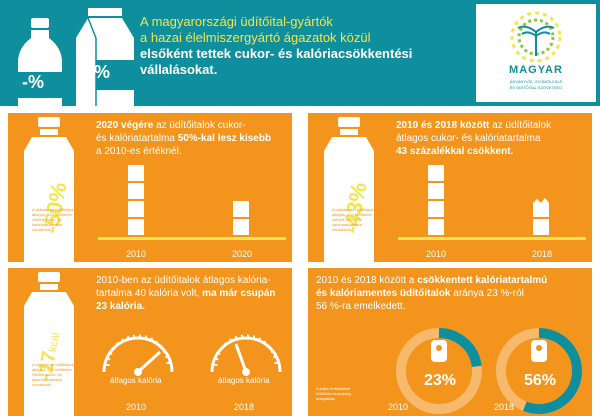 Image resolution: width=600 pixels, height=416 pixels. I want to click on share-ring-2010, so click(439, 371).